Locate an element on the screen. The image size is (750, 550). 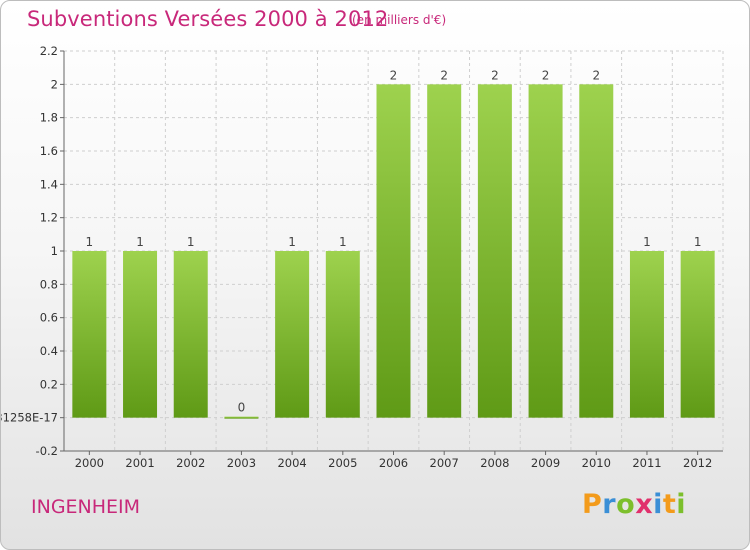
place-name: INGENHEIM is located at coordinates (86, 507).